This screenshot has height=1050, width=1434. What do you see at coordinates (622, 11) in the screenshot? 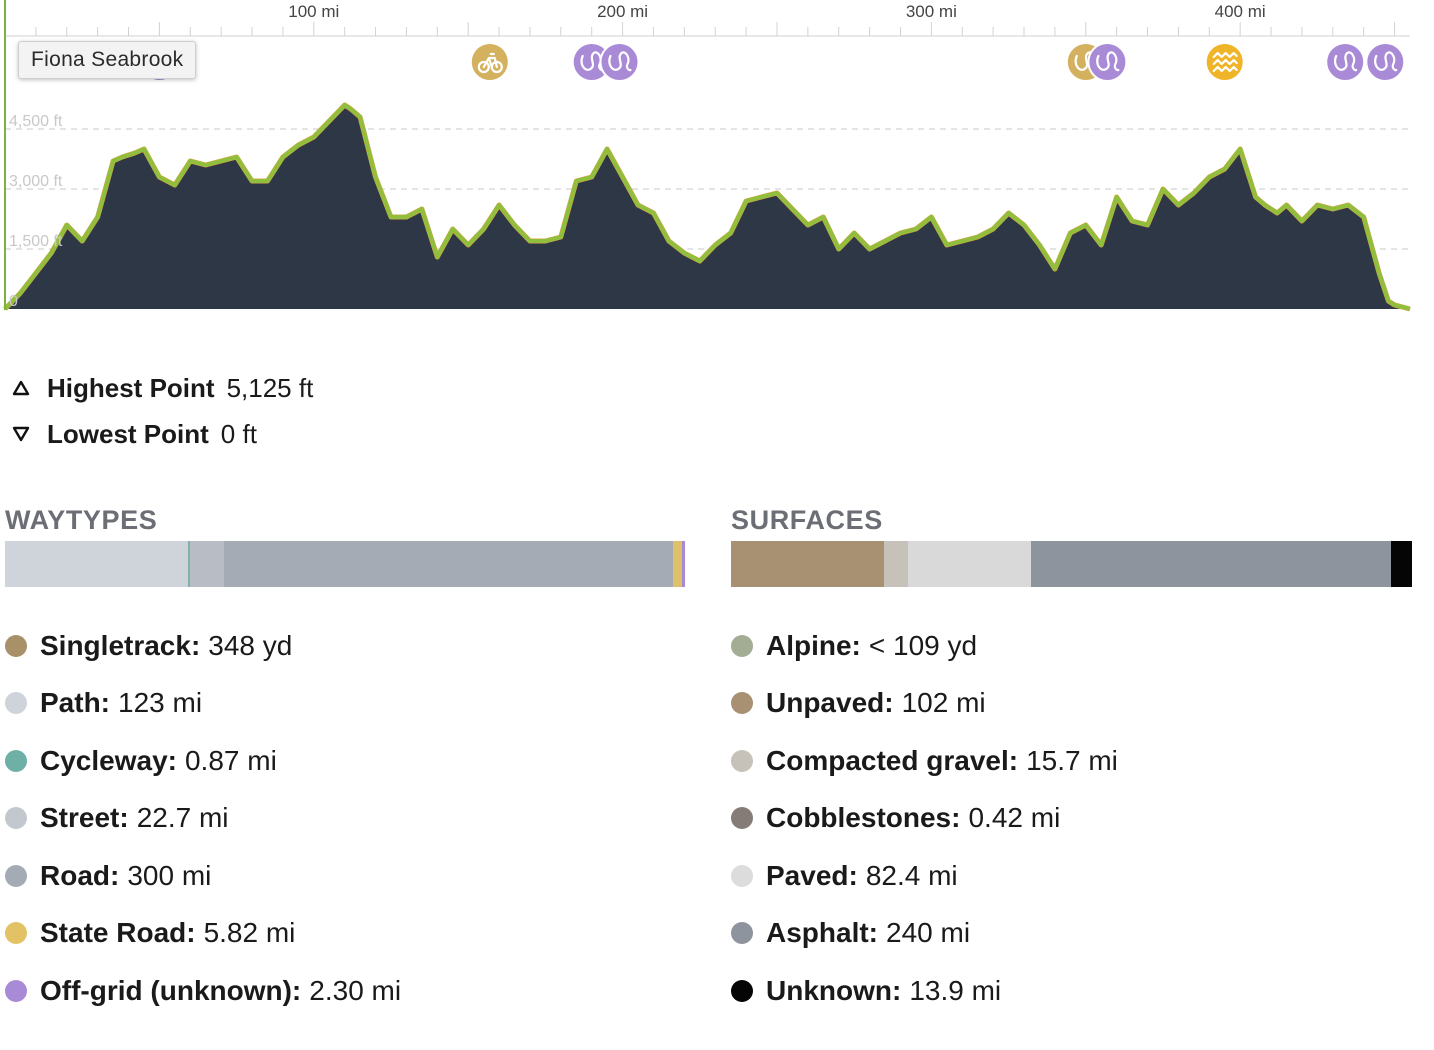
I see `x-tick-label: 200 mi` at bounding box center [622, 11].